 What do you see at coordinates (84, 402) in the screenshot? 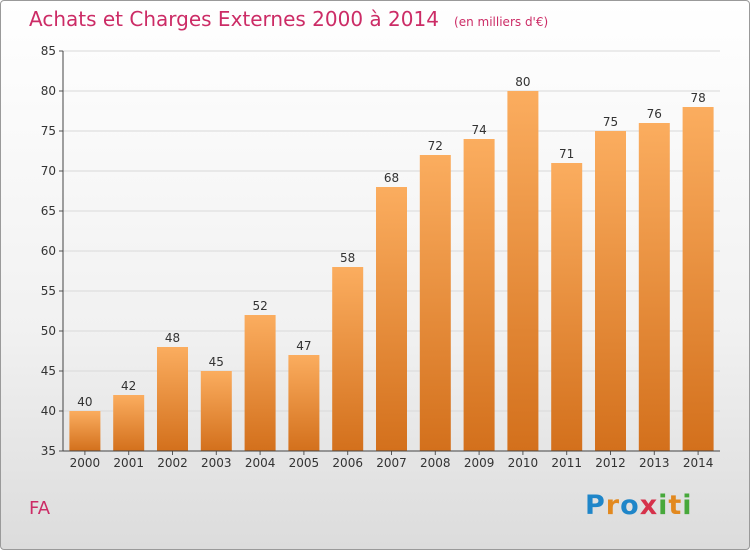
I see `data-label-2000: 40` at bounding box center [84, 402].